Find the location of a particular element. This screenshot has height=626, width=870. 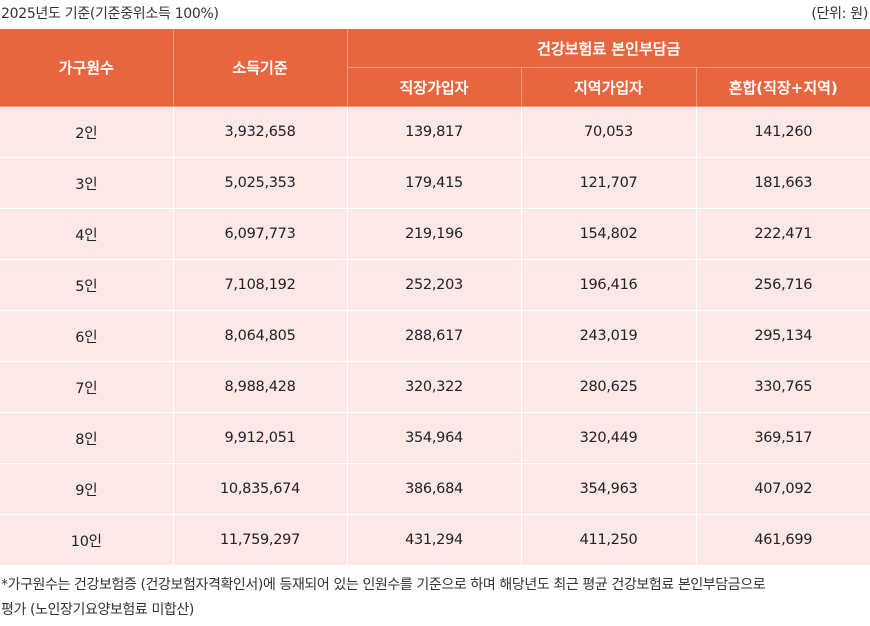

cell-household: 7인 is located at coordinates (87, 387).